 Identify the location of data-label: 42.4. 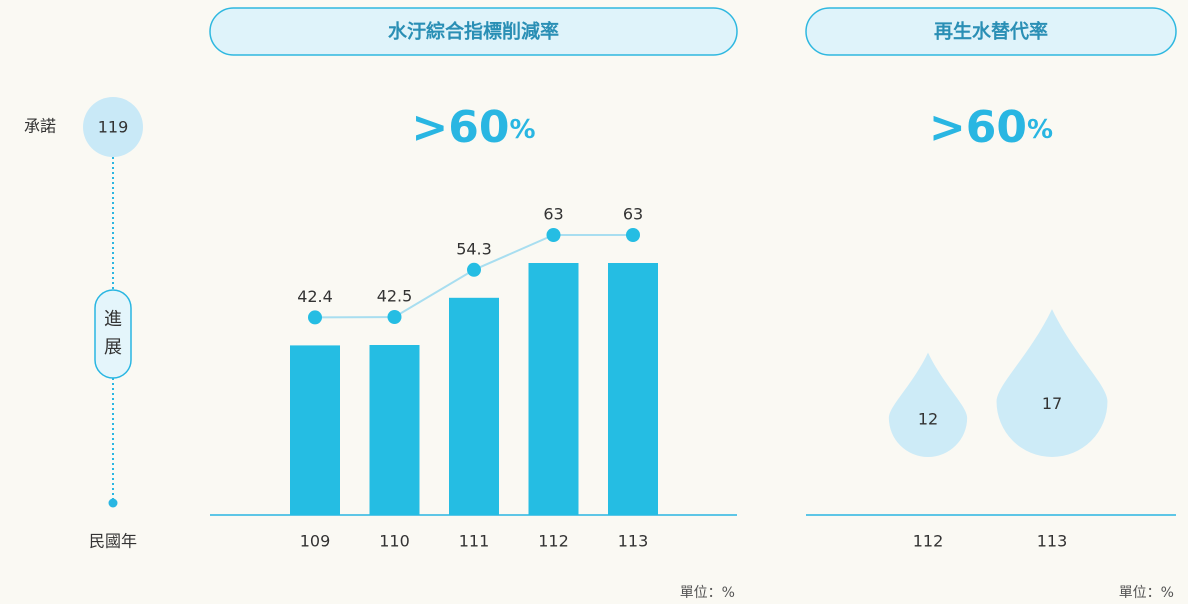
(315, 296).